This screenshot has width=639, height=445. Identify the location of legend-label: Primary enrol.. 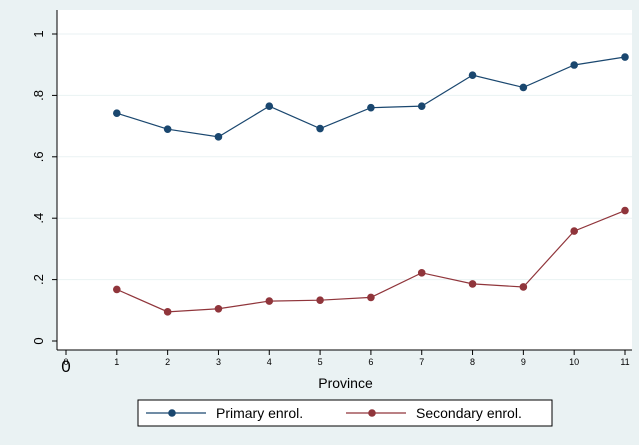
(259, 413).